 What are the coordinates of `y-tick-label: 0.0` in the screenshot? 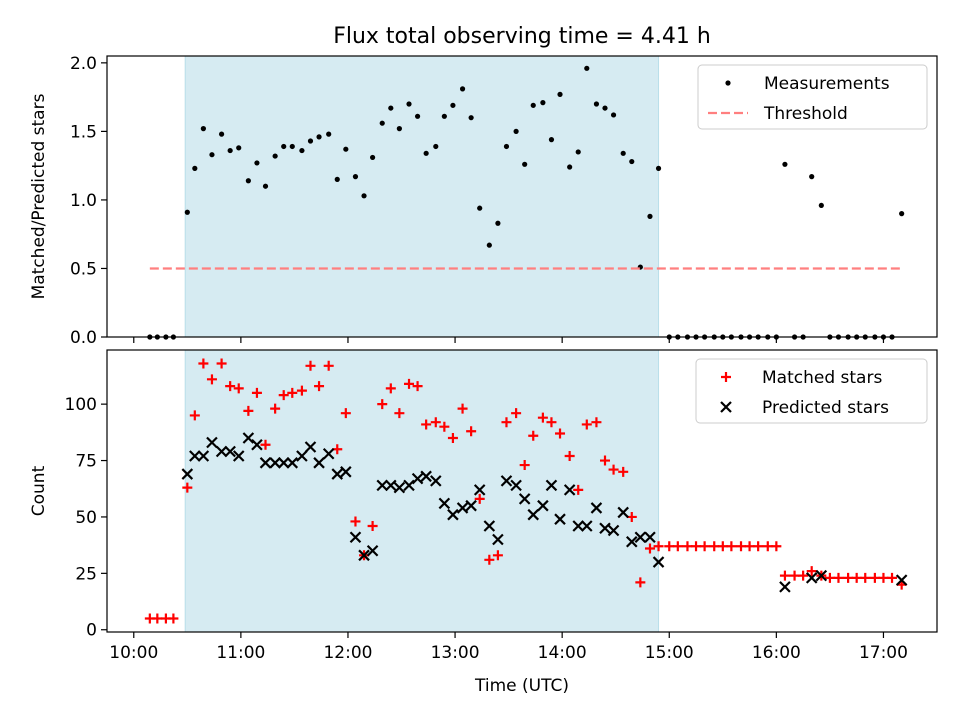 It's located at (83, 338).